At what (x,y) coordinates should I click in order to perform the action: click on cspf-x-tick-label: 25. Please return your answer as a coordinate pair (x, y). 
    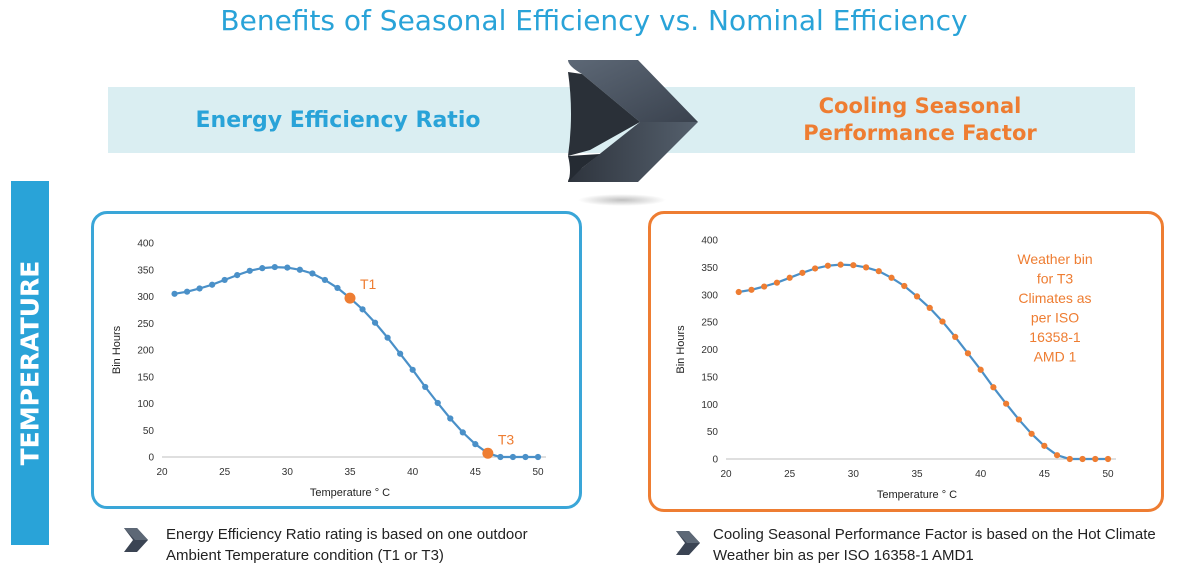
    Looking at the image, I should click on (790, 474).